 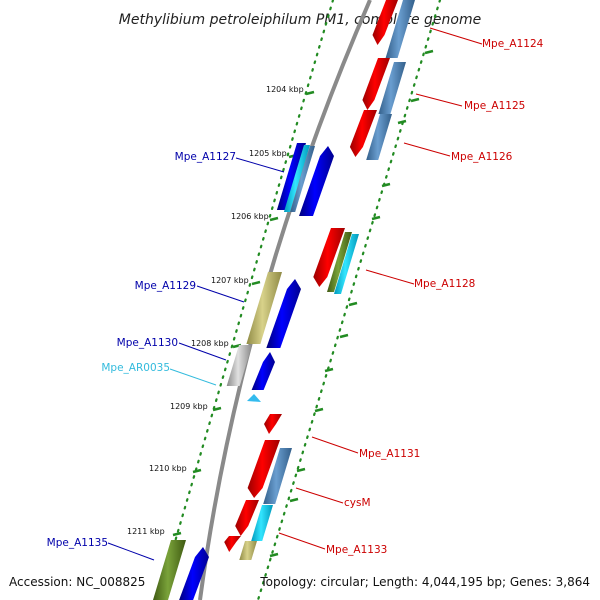 What do you see at coordinates (335, 445) in the screenshot?
I see `leader-mpe-a1131` at bounding box center [335, 445].